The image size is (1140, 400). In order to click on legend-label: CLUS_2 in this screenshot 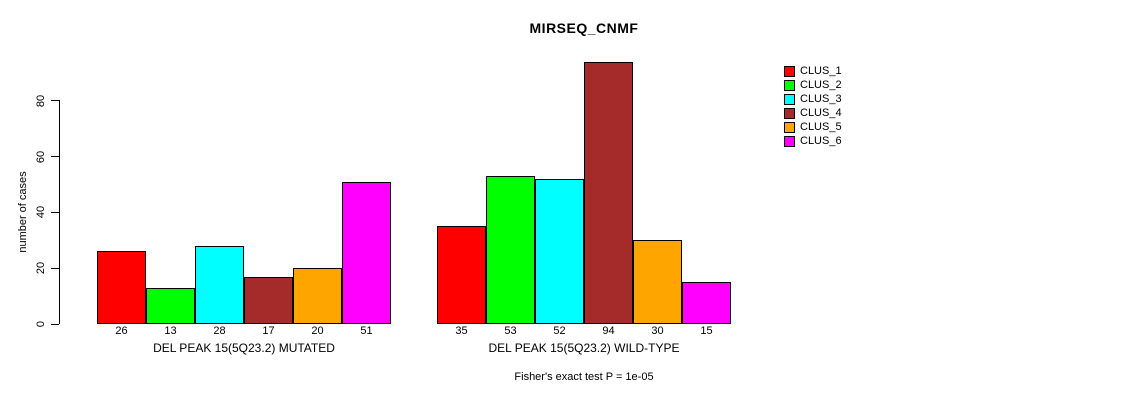, I will do `click(821, 85)`.